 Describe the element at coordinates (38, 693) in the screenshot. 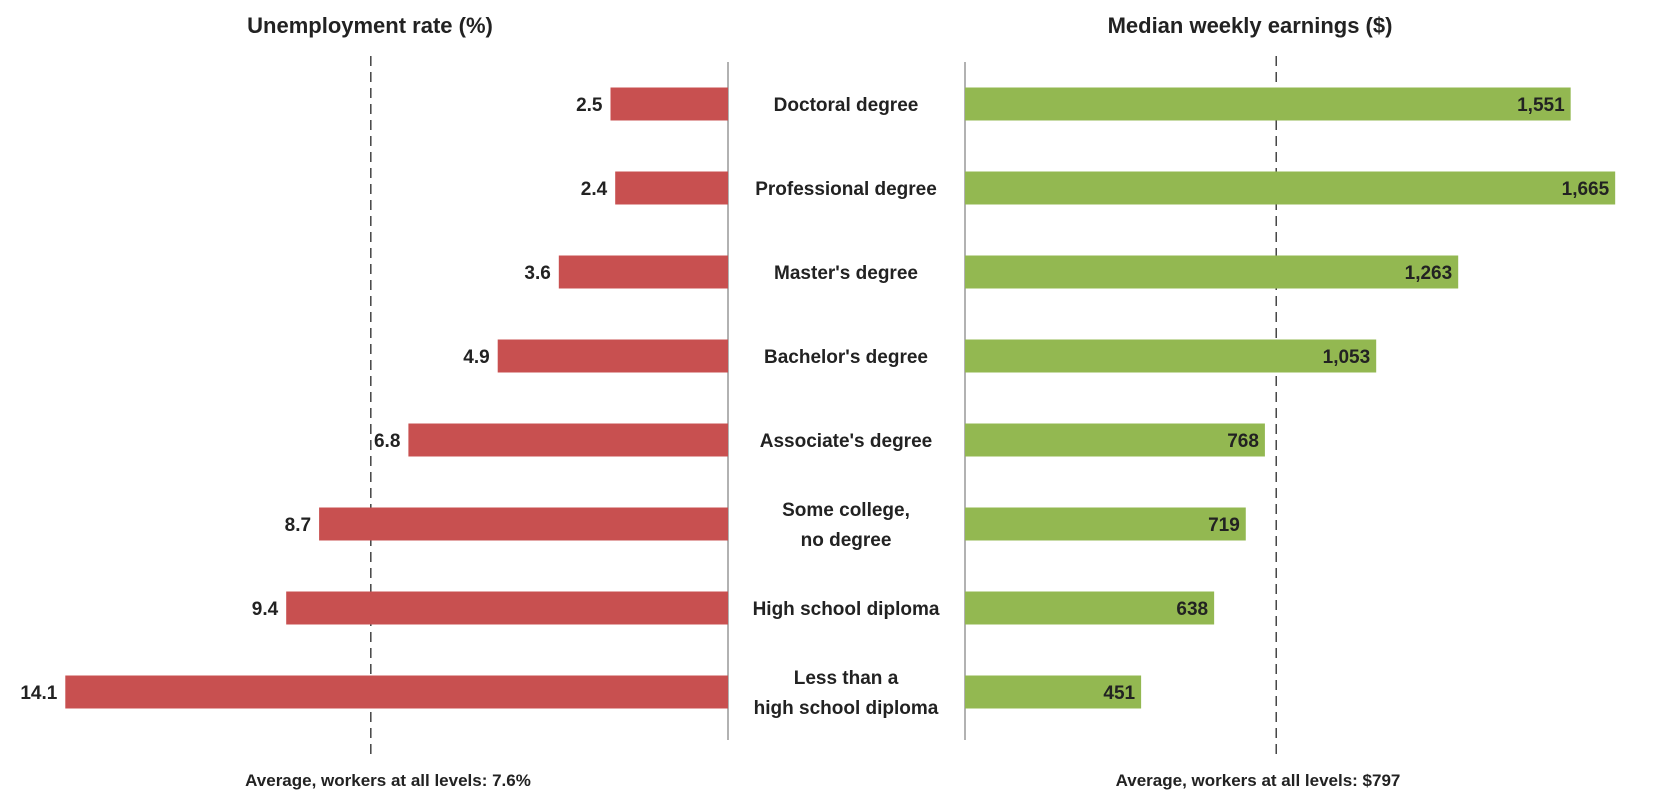

I see `unemployment-value-label: 14.1` at that location.